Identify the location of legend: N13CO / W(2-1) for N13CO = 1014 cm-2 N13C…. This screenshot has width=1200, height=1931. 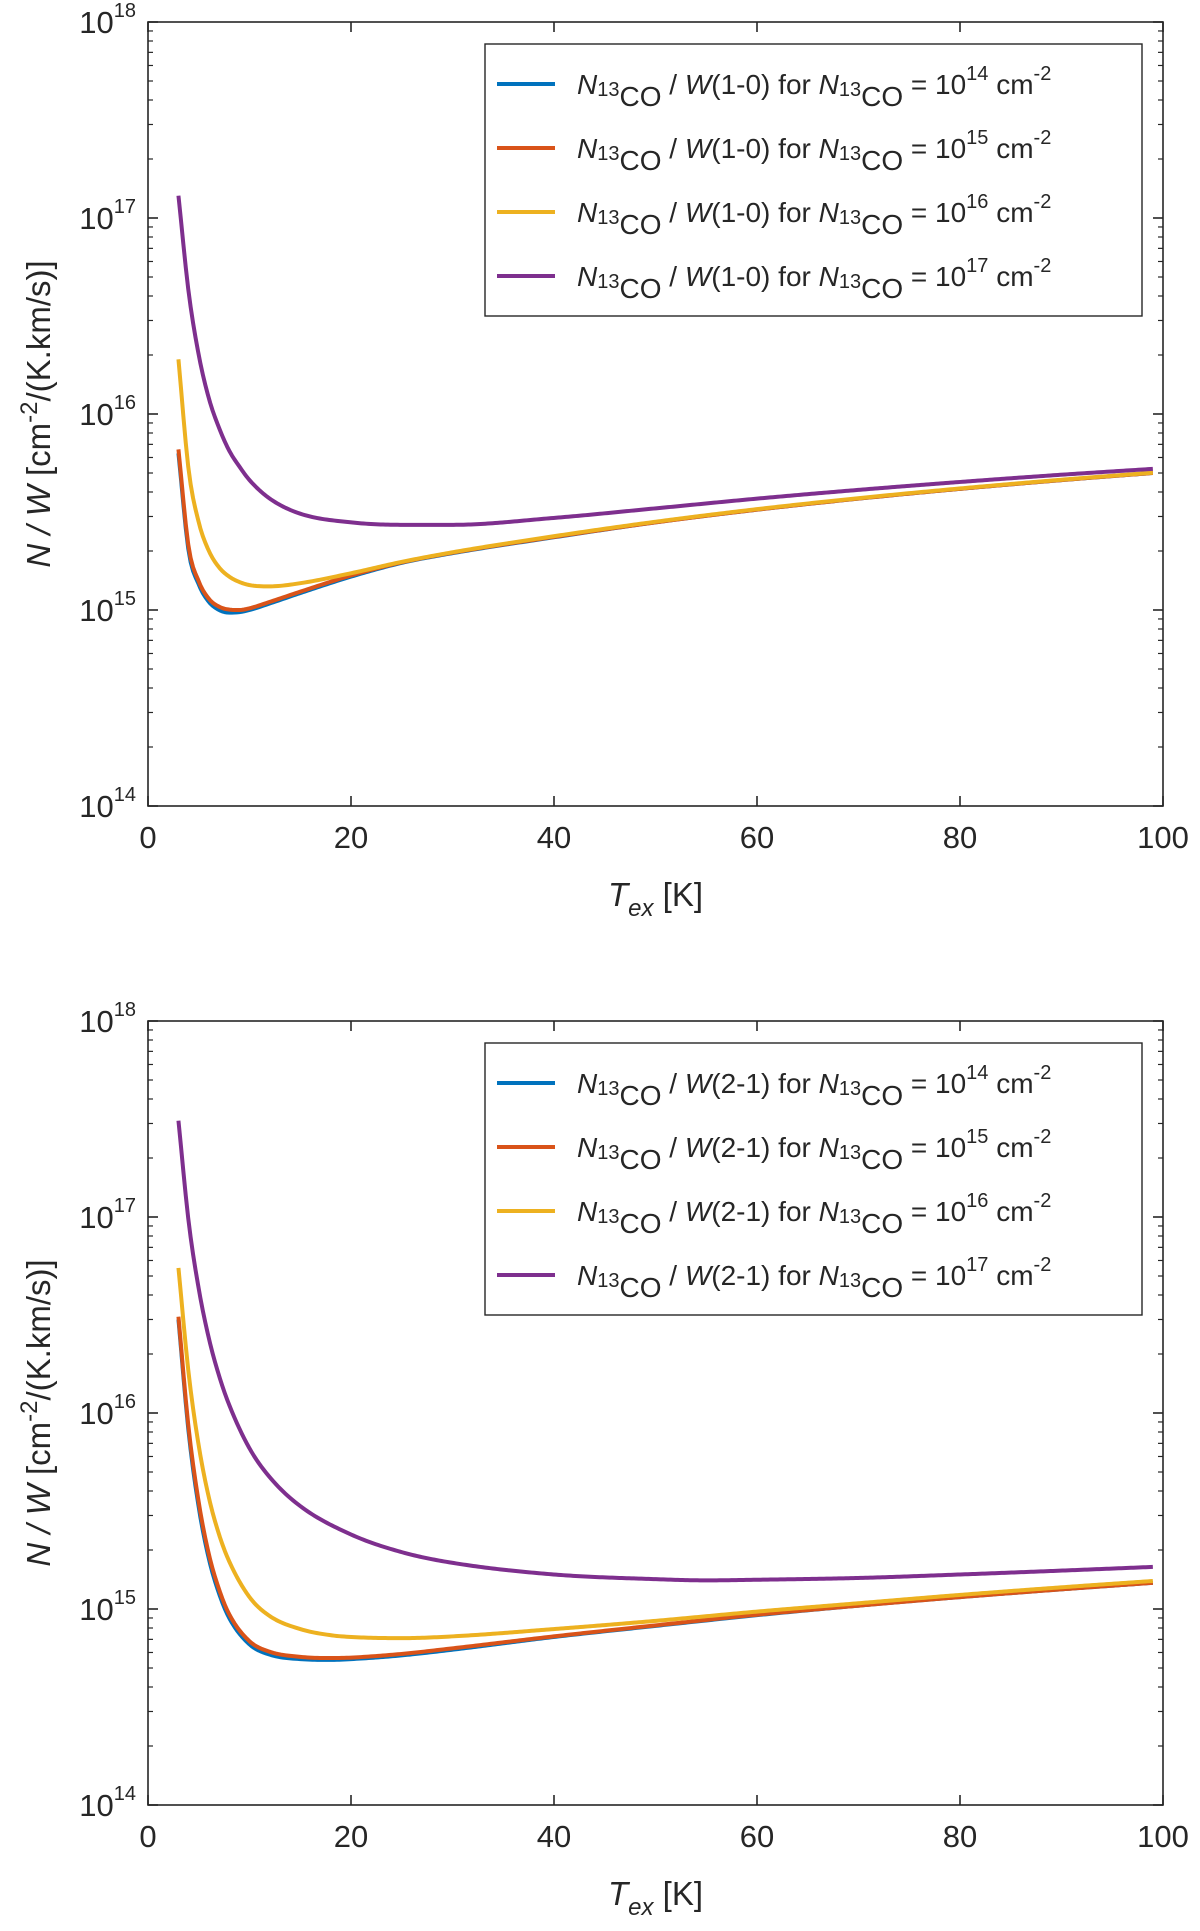
(813, 1179).